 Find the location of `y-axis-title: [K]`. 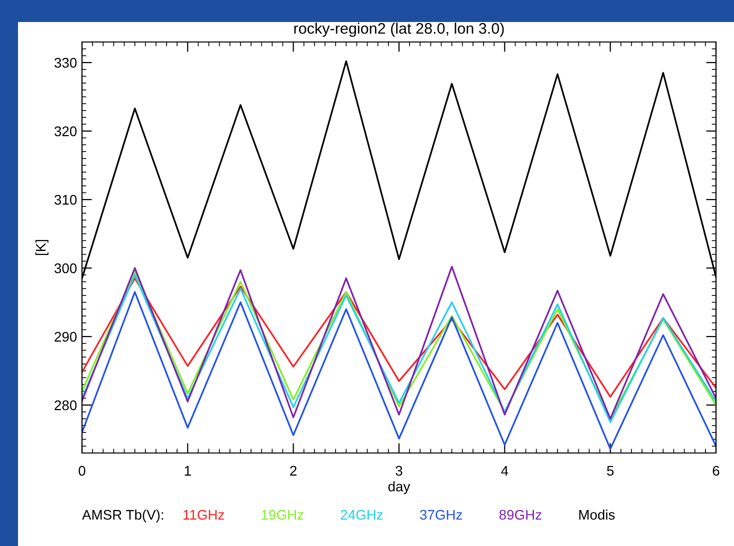

y-axis-title: [K] is located at coordinates (41, 247).